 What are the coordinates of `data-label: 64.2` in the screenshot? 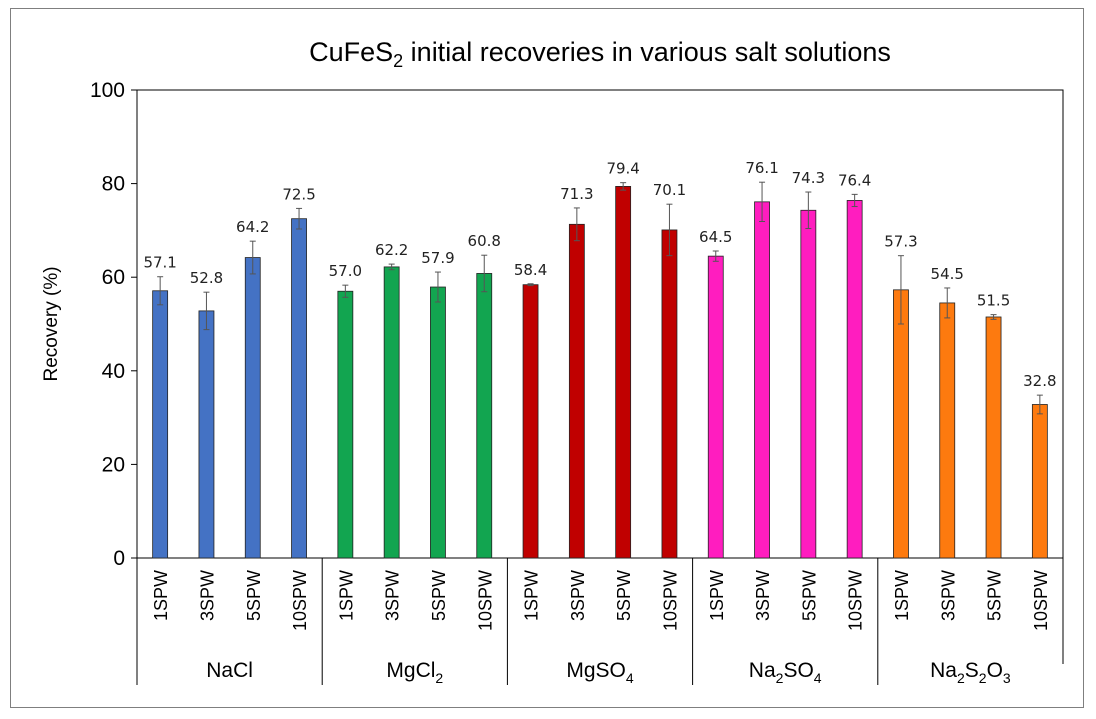 It's located at (252, 227).